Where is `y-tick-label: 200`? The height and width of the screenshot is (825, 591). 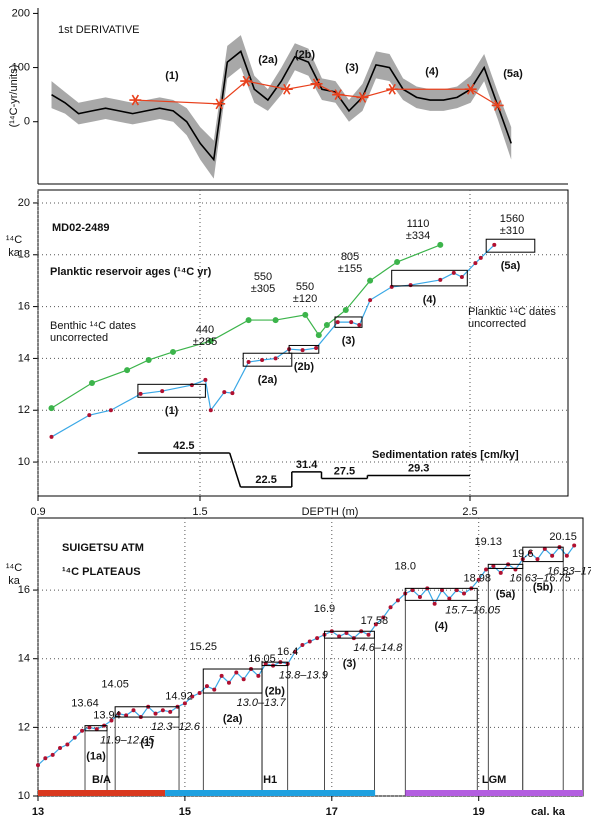
y-tick-label: 200 is located at coordinates (21, 13).